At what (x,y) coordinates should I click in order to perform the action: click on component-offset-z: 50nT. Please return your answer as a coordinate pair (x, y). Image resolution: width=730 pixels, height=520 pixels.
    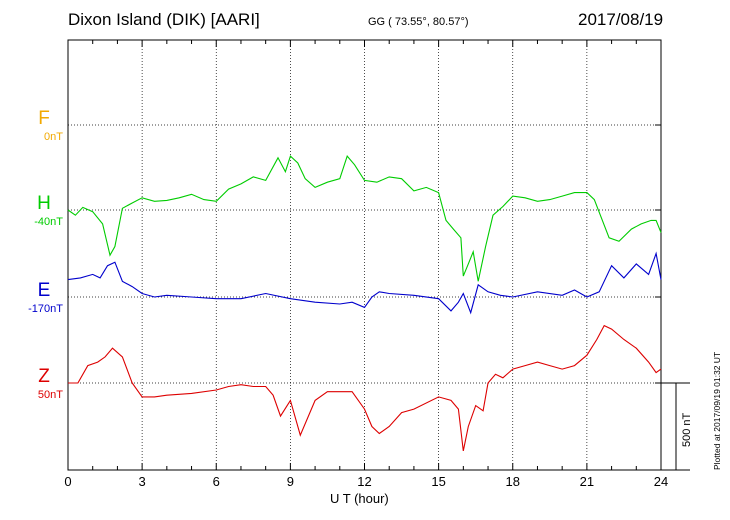
    Looking at the image, I should click on (50, 395).